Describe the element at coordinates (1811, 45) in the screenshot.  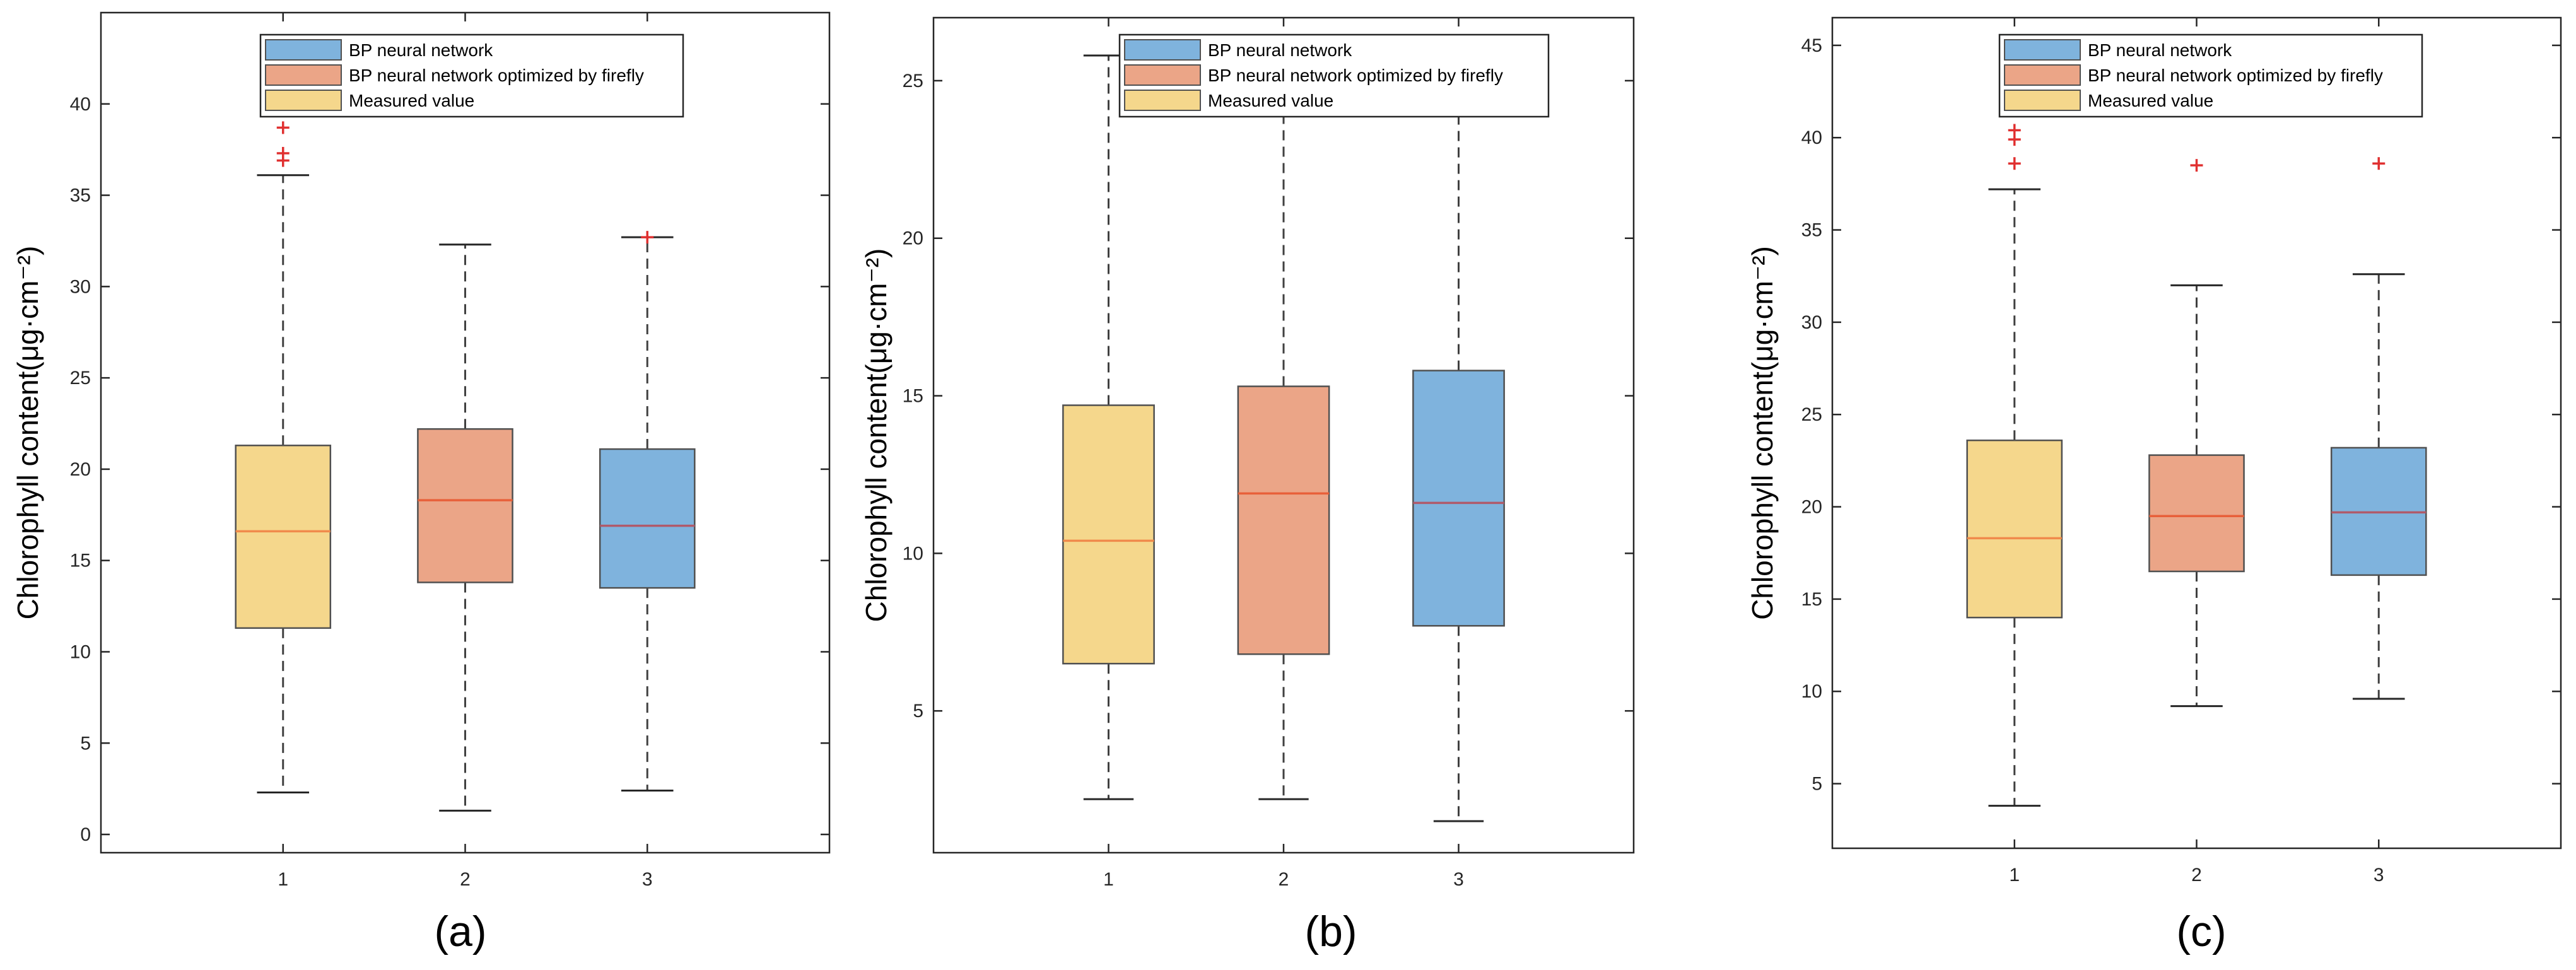
I see `y-tick-label: 45` at that location.